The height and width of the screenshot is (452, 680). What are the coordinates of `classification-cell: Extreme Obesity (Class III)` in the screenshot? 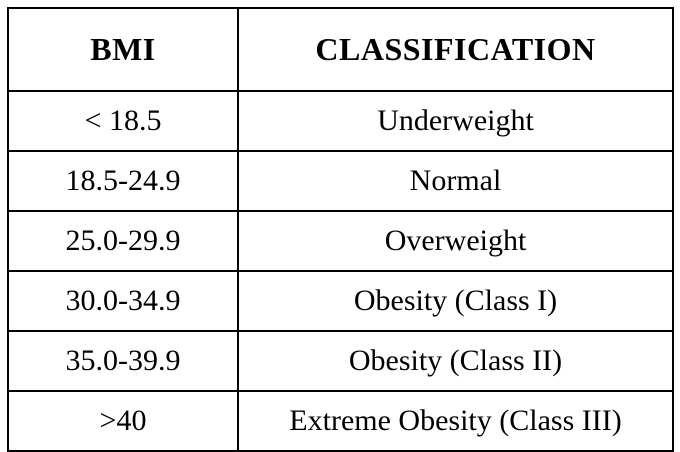 It's located at (455, 421).